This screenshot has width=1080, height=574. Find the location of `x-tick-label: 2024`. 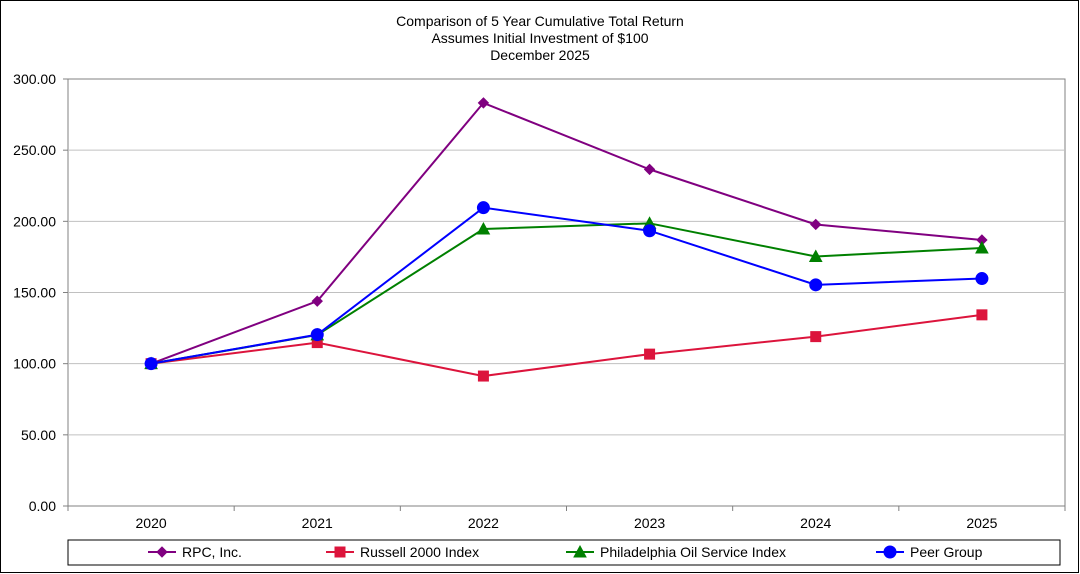

x-tick-label: 2024 is located at coordinates (815, 523).